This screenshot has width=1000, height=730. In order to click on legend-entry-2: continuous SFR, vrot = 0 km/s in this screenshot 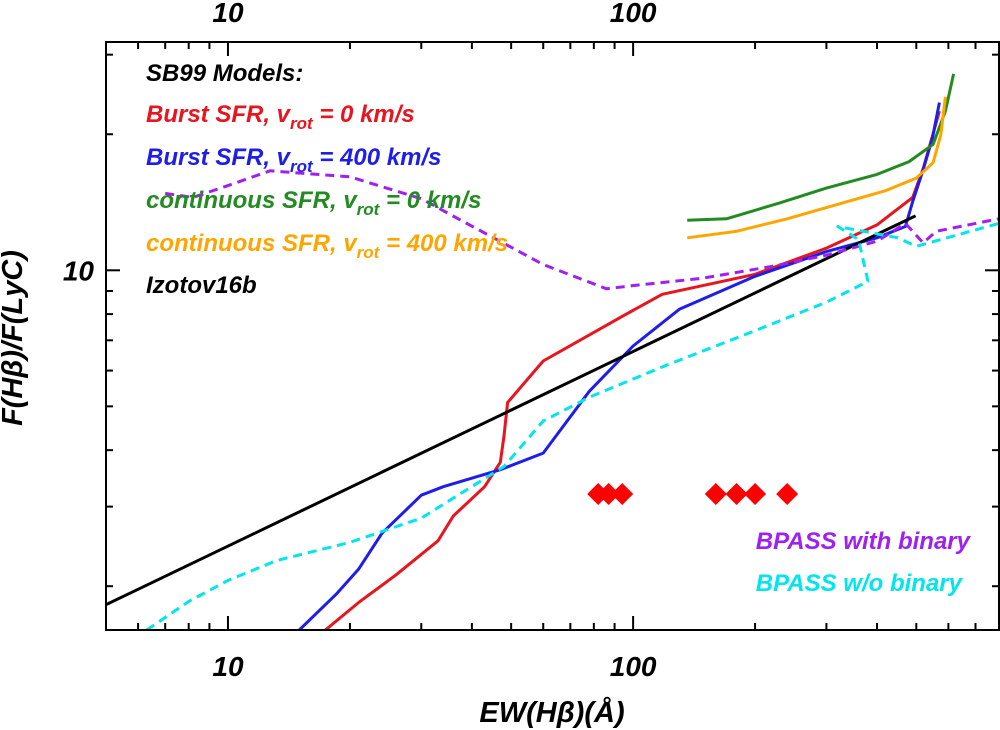, I will do `click(313, 203)`.